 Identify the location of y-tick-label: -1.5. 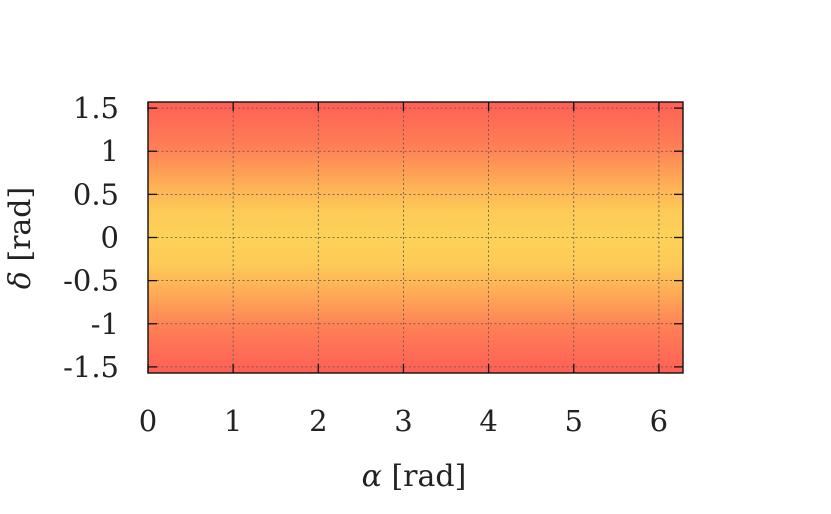
(91, 367).